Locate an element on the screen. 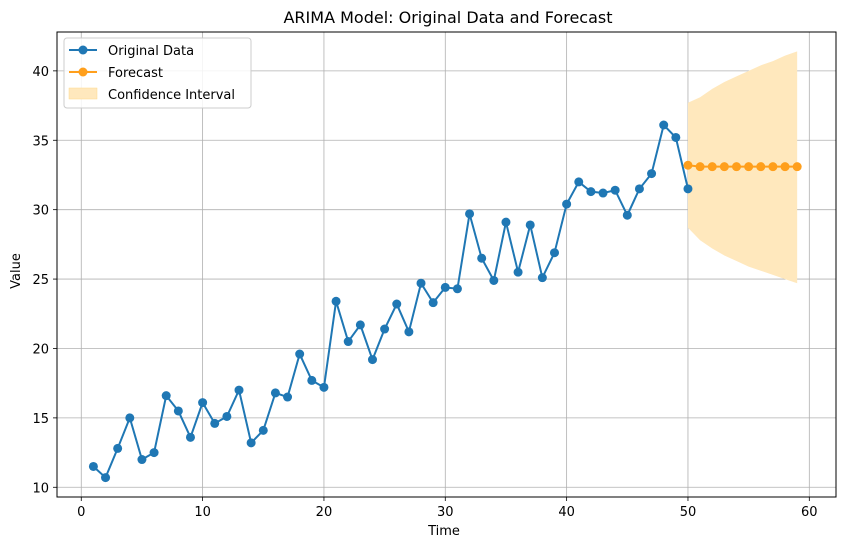 This screenshot has height=547, width=841. y-axis-label: Value is located at coordinates (16, 271).